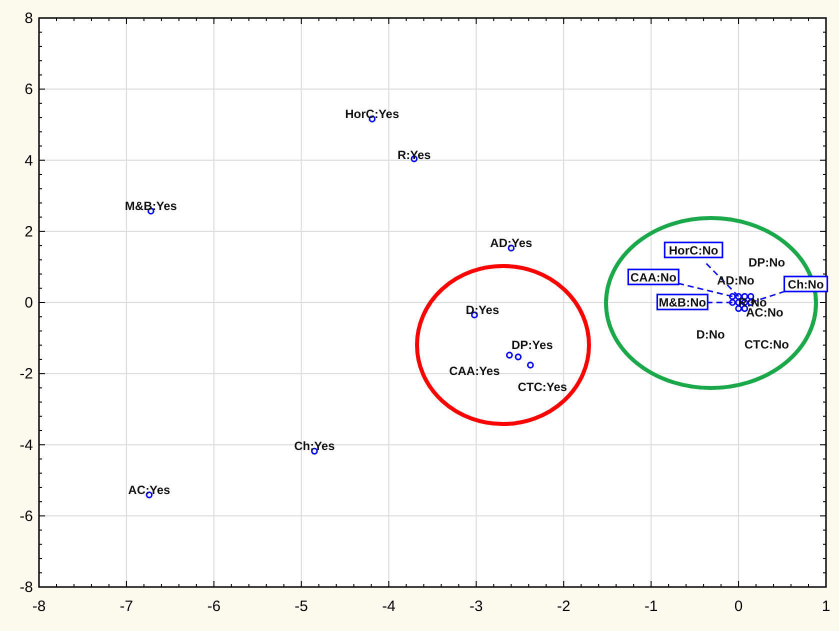 The height and width of the screenshot is (631, 839). Describe the element at coordinates (214, 606) in the screenshot. I see `x-tick-label: -6` at that location.